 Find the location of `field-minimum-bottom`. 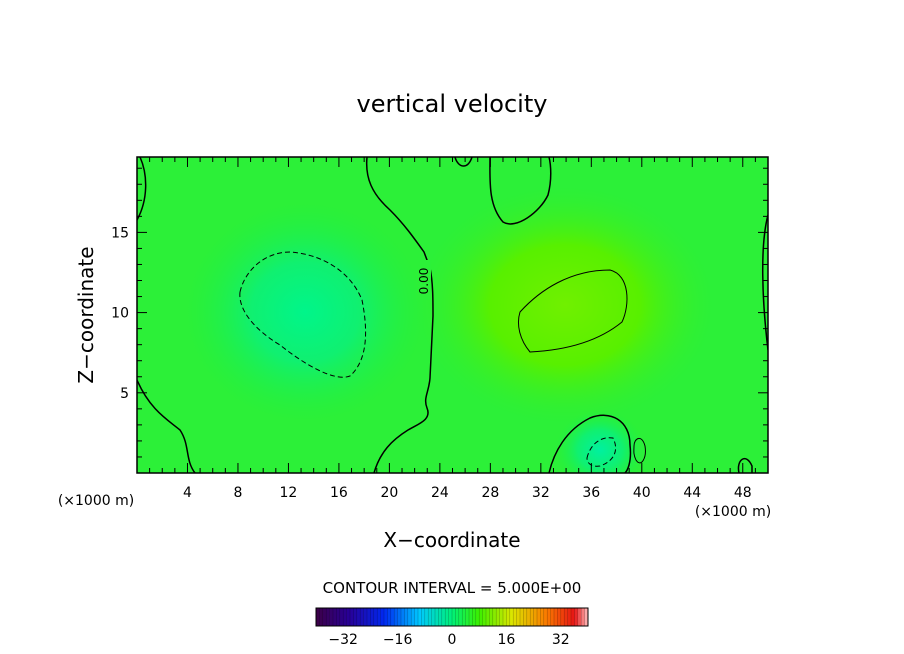

field-minimum-bottom is located at coordinates (600, 441).